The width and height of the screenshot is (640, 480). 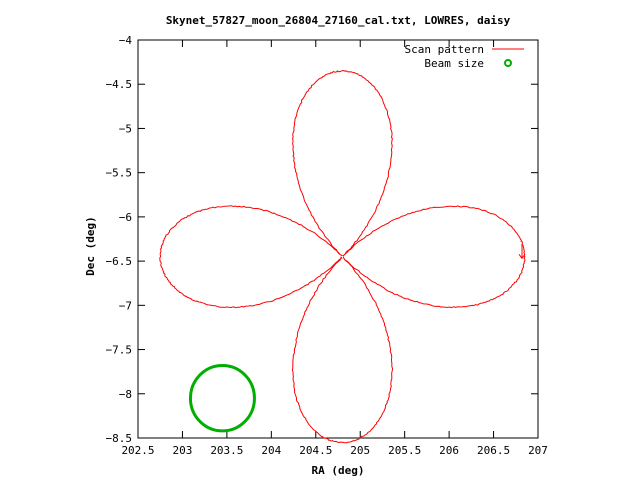 I want to click on x-tick-label: 205.5, so click(x=404, y=450).